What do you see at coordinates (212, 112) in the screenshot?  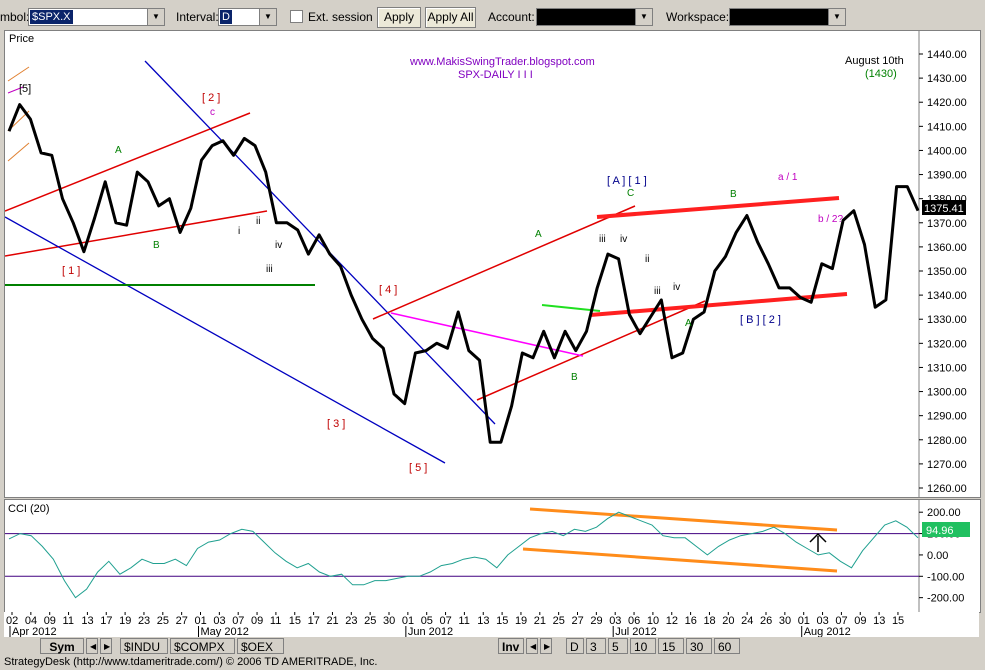 I see `wave-label: c` at bounding box center [212, 112].